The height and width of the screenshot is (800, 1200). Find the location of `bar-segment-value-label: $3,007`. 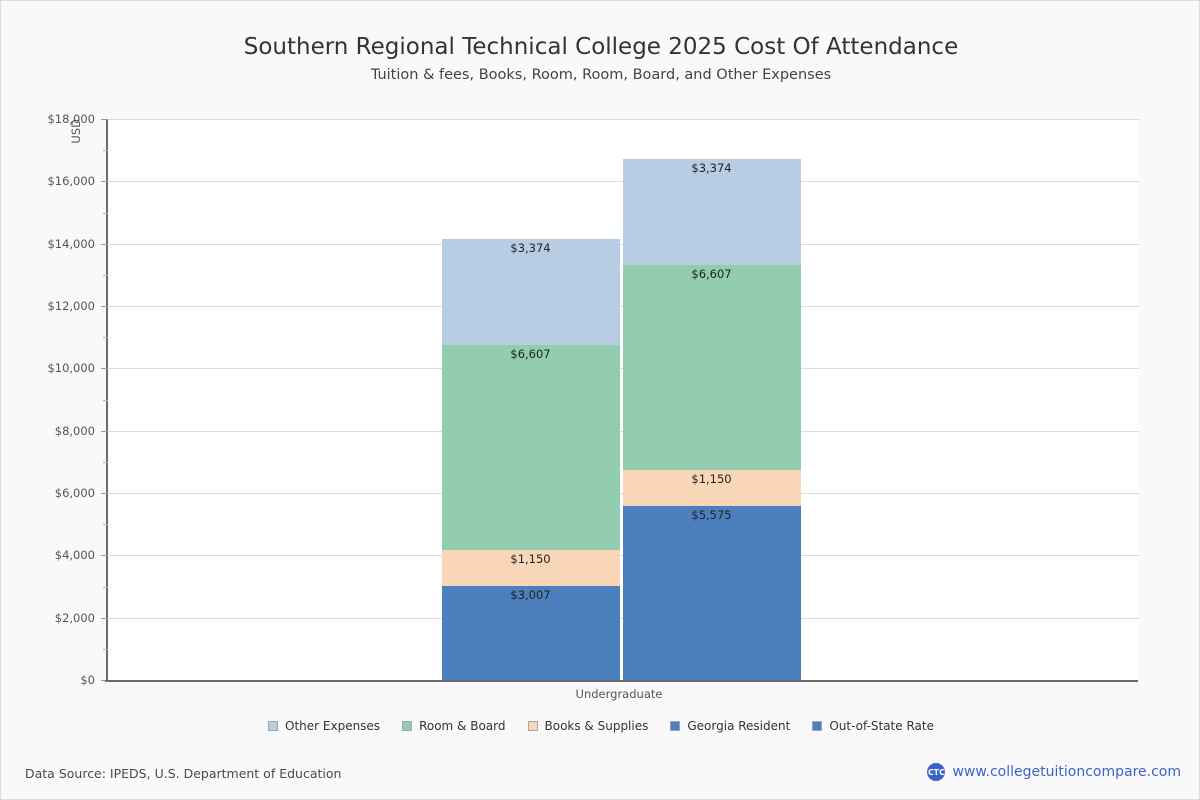

bar-segment-value-label: $3,007 is located at coordinates (530, 595).